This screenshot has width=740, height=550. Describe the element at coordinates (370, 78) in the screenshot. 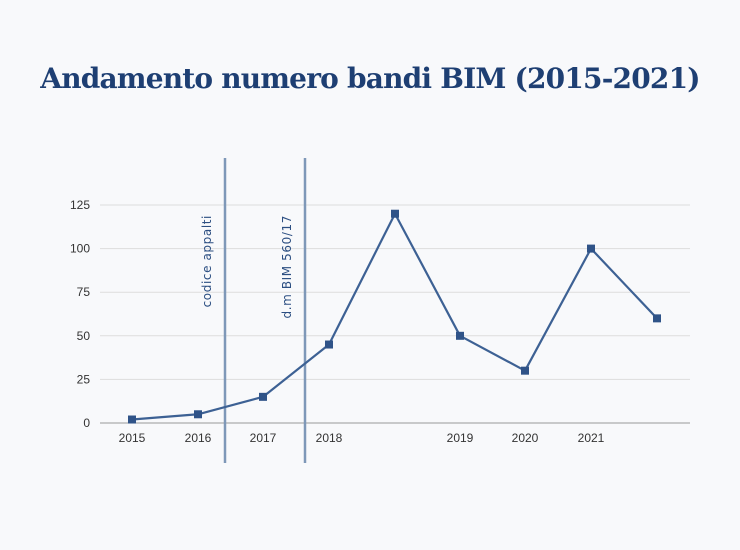

I see `chart-title: Andamento numero bandi BIM (2015-2021)` at that location.